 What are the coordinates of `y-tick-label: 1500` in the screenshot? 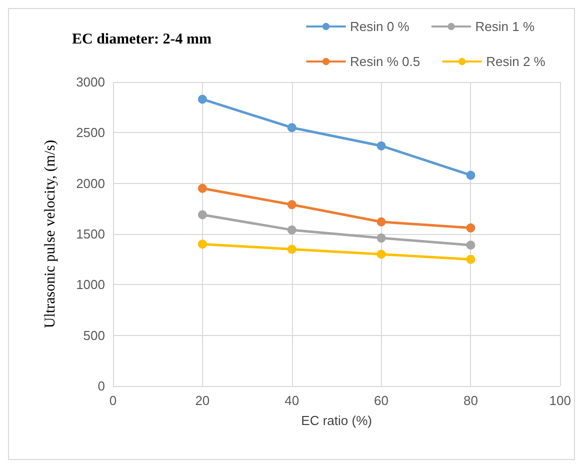 It's located at (90, 234).